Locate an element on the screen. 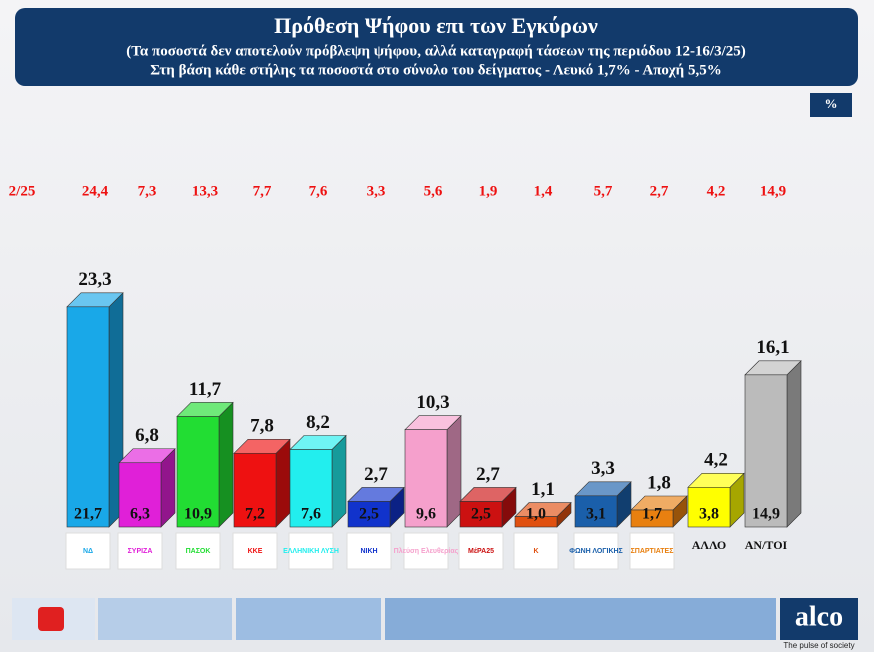 This screenshot has width=874, height=652. x-tick-label: ΣΥΡΙΖΑ is located at coordinates (140, 551).